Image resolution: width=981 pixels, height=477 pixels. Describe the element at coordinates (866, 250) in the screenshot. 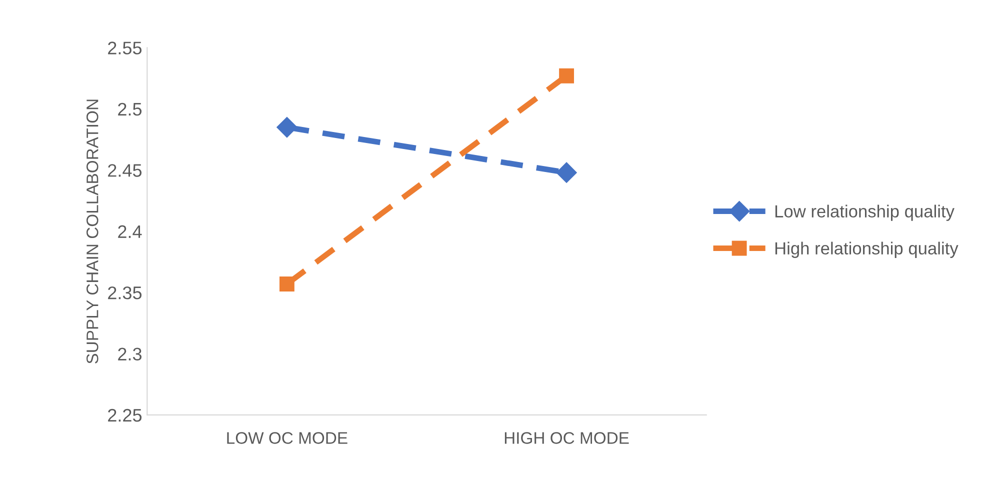

I see `legend-label: High relationship quality` at that location.